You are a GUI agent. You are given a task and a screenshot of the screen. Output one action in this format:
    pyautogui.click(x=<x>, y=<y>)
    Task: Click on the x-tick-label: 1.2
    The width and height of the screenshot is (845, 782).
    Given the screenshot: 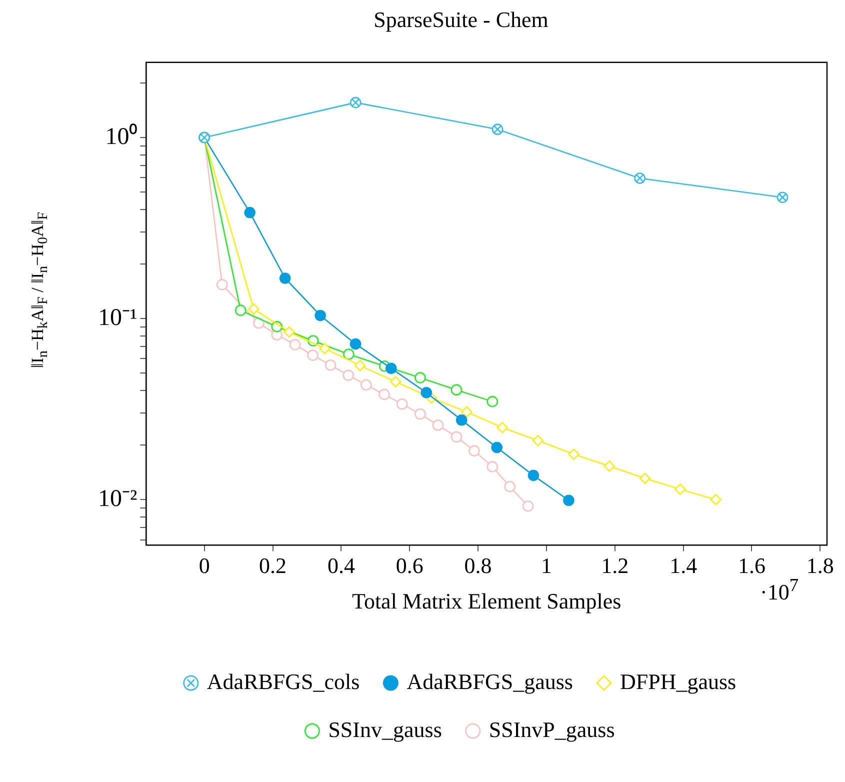 What is the action you would take?
    pyautogui.click(x=615, y=565)
    